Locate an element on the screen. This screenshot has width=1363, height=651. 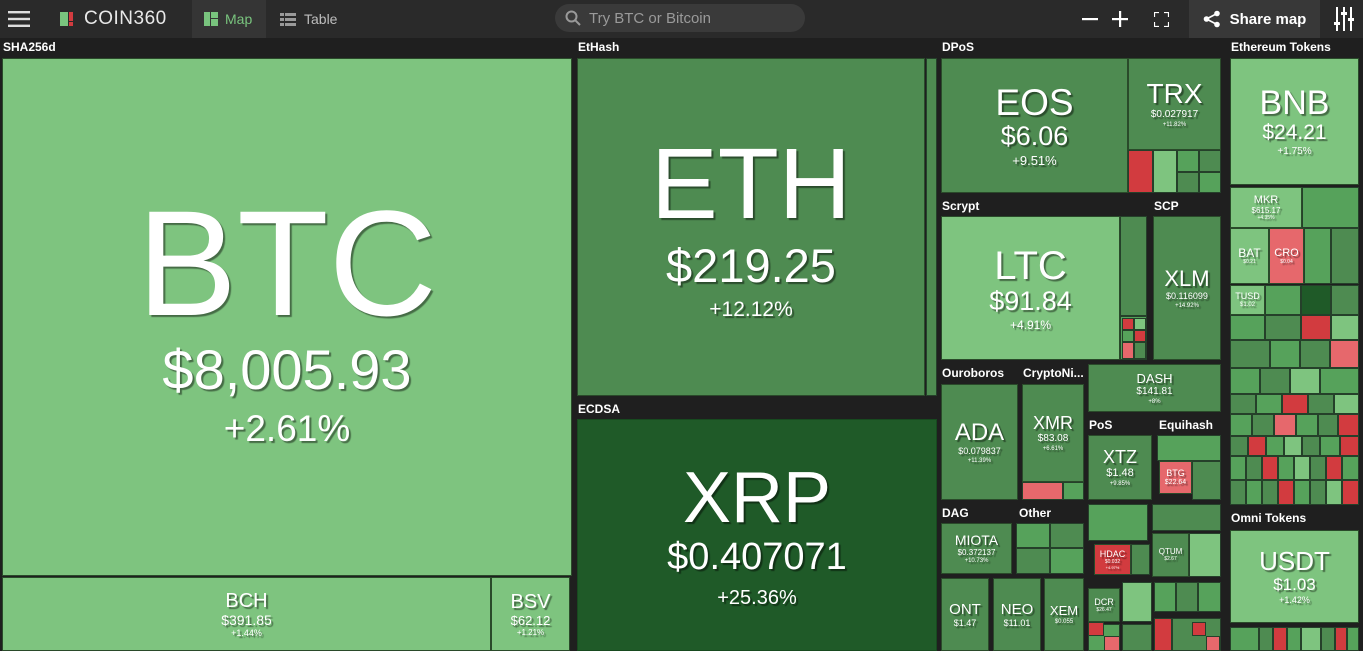
coin-tile-tusd: TUSD $1.02 is located at coordinates (1247, 300).